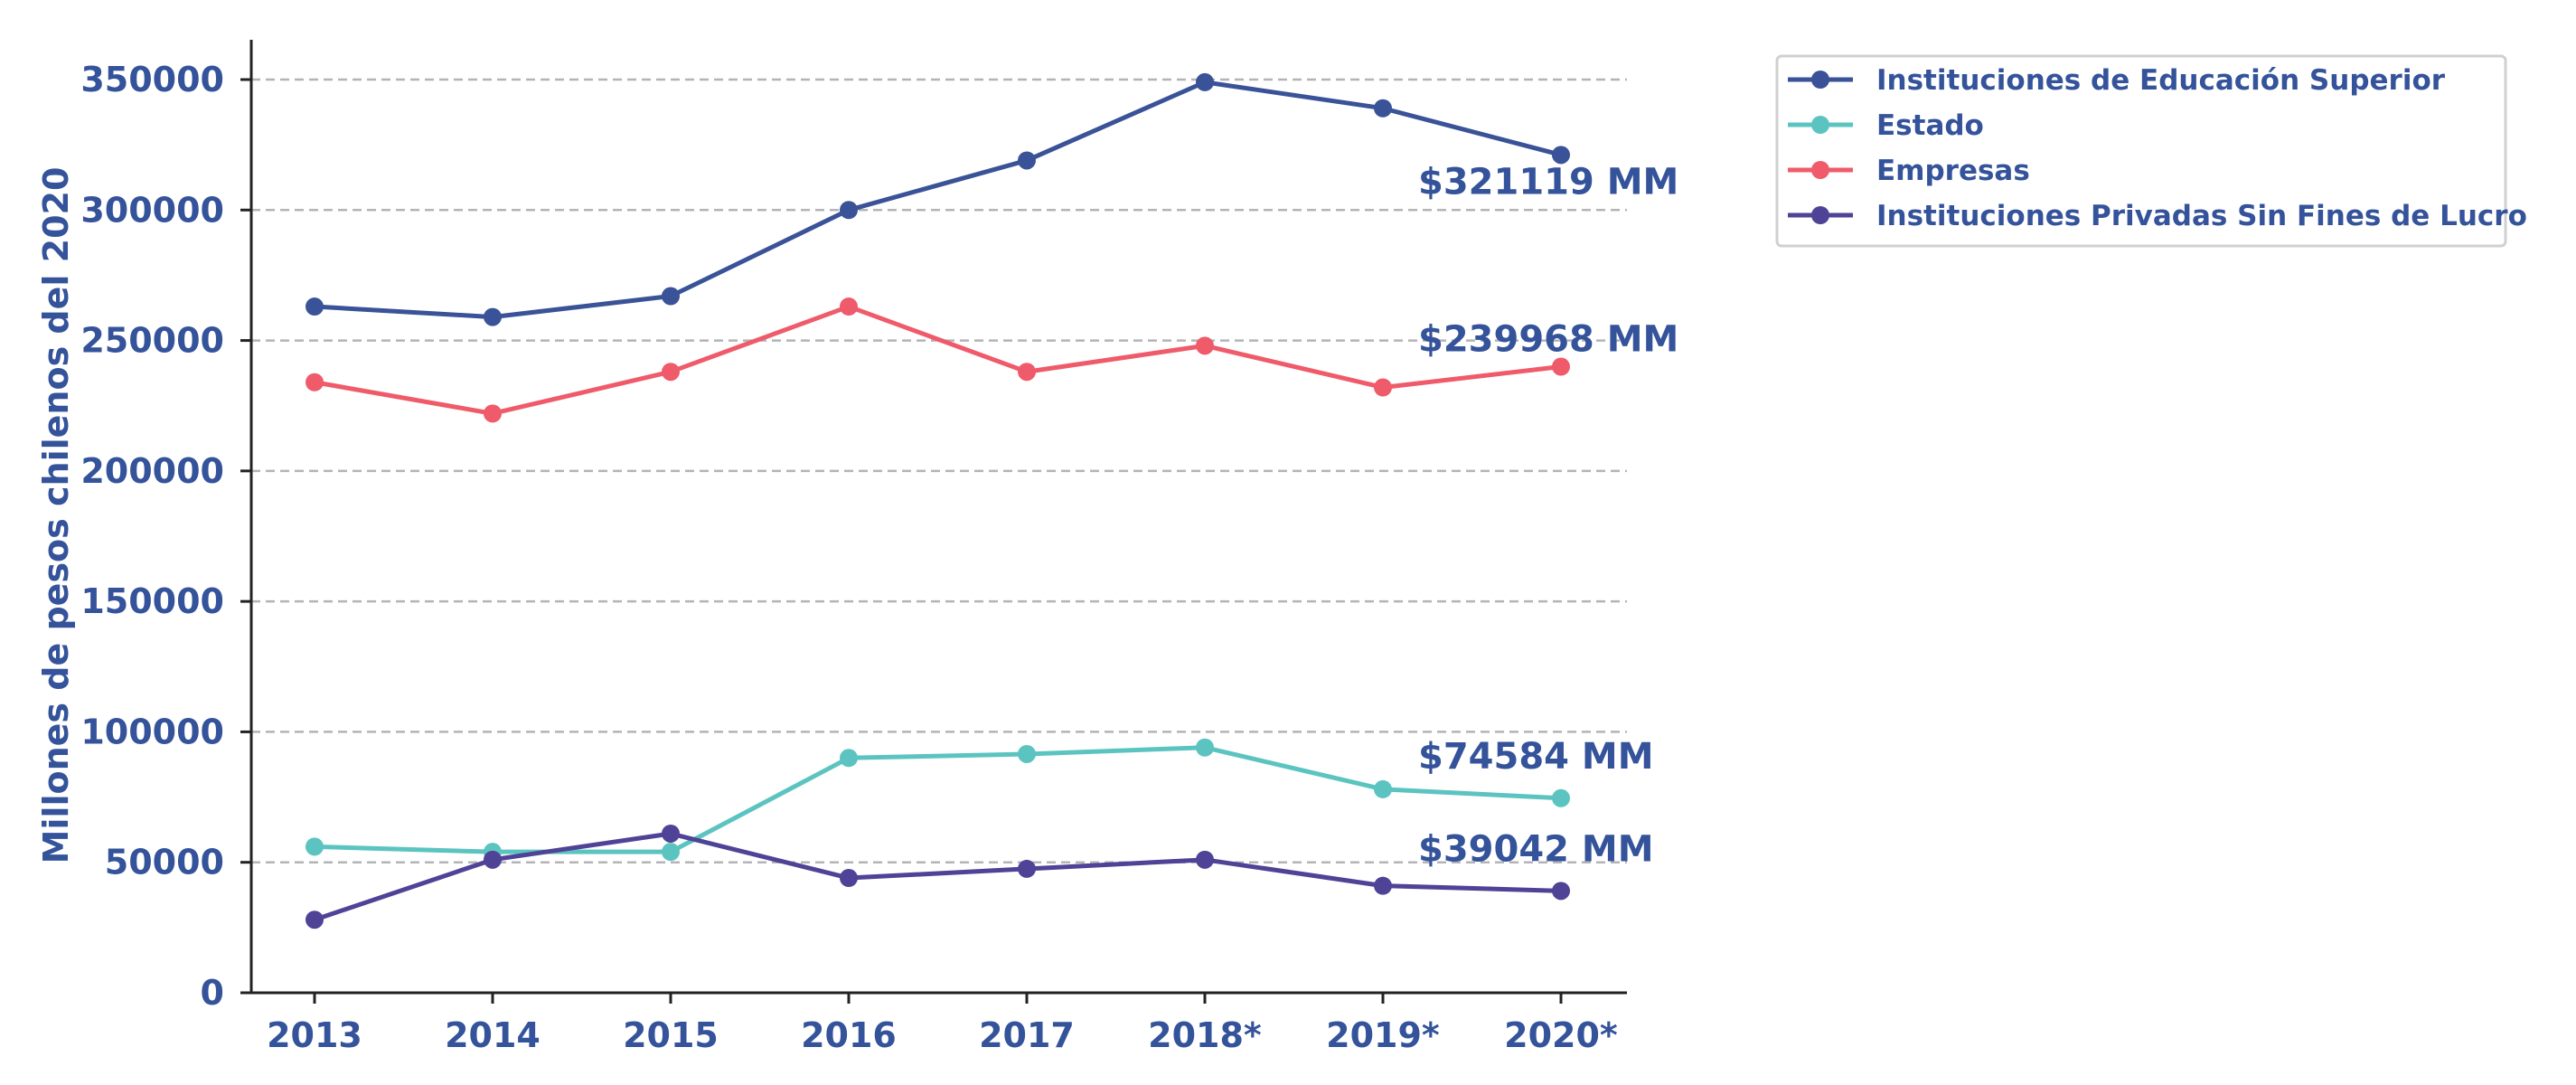  What do you see at coordinates (1383, 1035) in the screenshot?
I see `x-tick-label: 2019*` at bounding box center [1383, 1035].